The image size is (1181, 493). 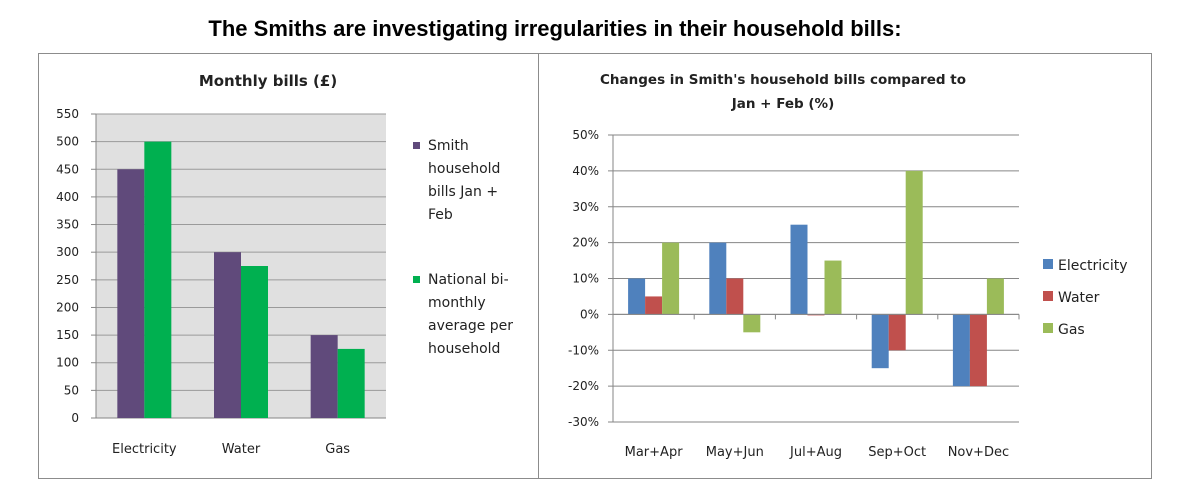 What do you see at coordinates (131, 293) in the screenshot?
I see `bar-smith-electricity` at bounding box center [131, 293].